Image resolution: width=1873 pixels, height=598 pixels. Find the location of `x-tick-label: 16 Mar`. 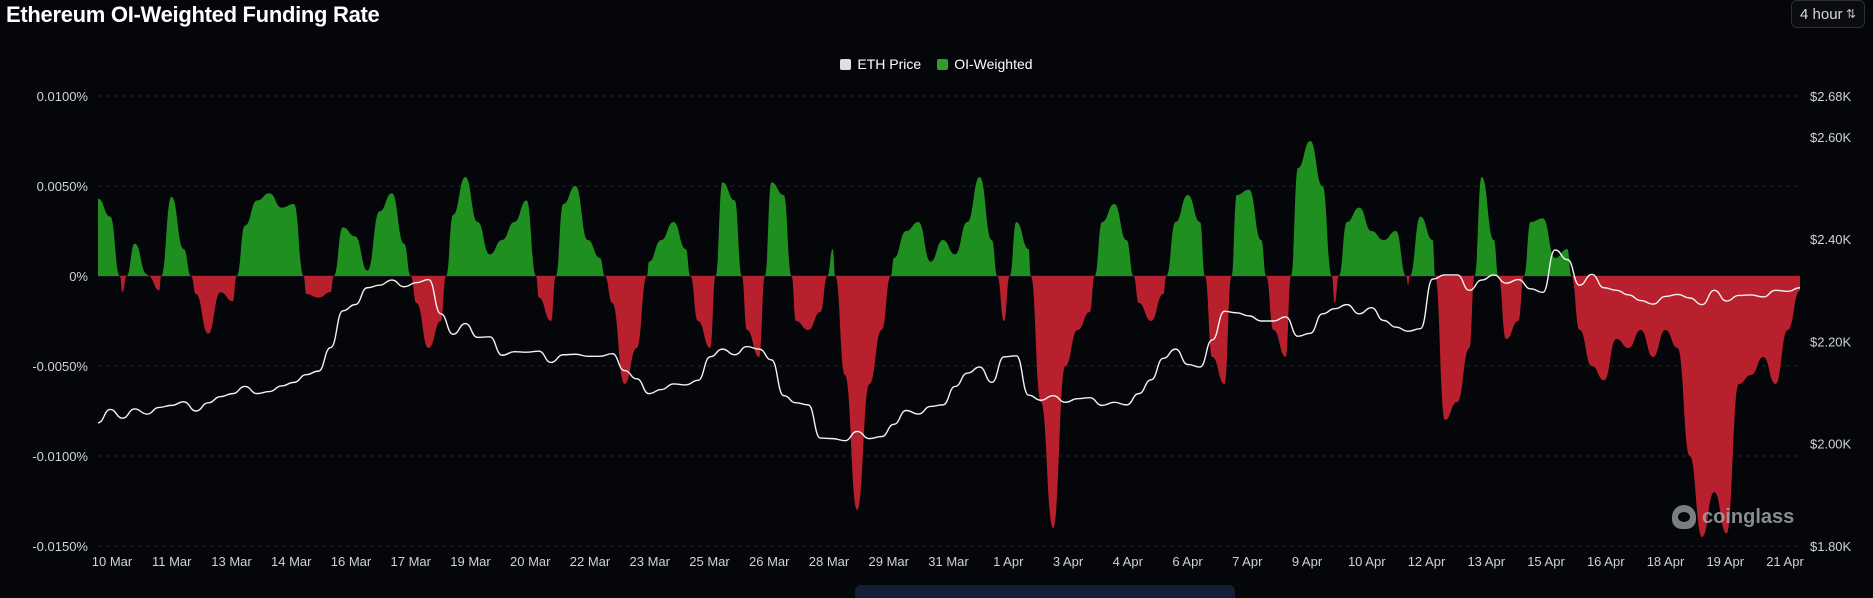

x-tick-label: 16 Mar is located at coordinates (351, 561).